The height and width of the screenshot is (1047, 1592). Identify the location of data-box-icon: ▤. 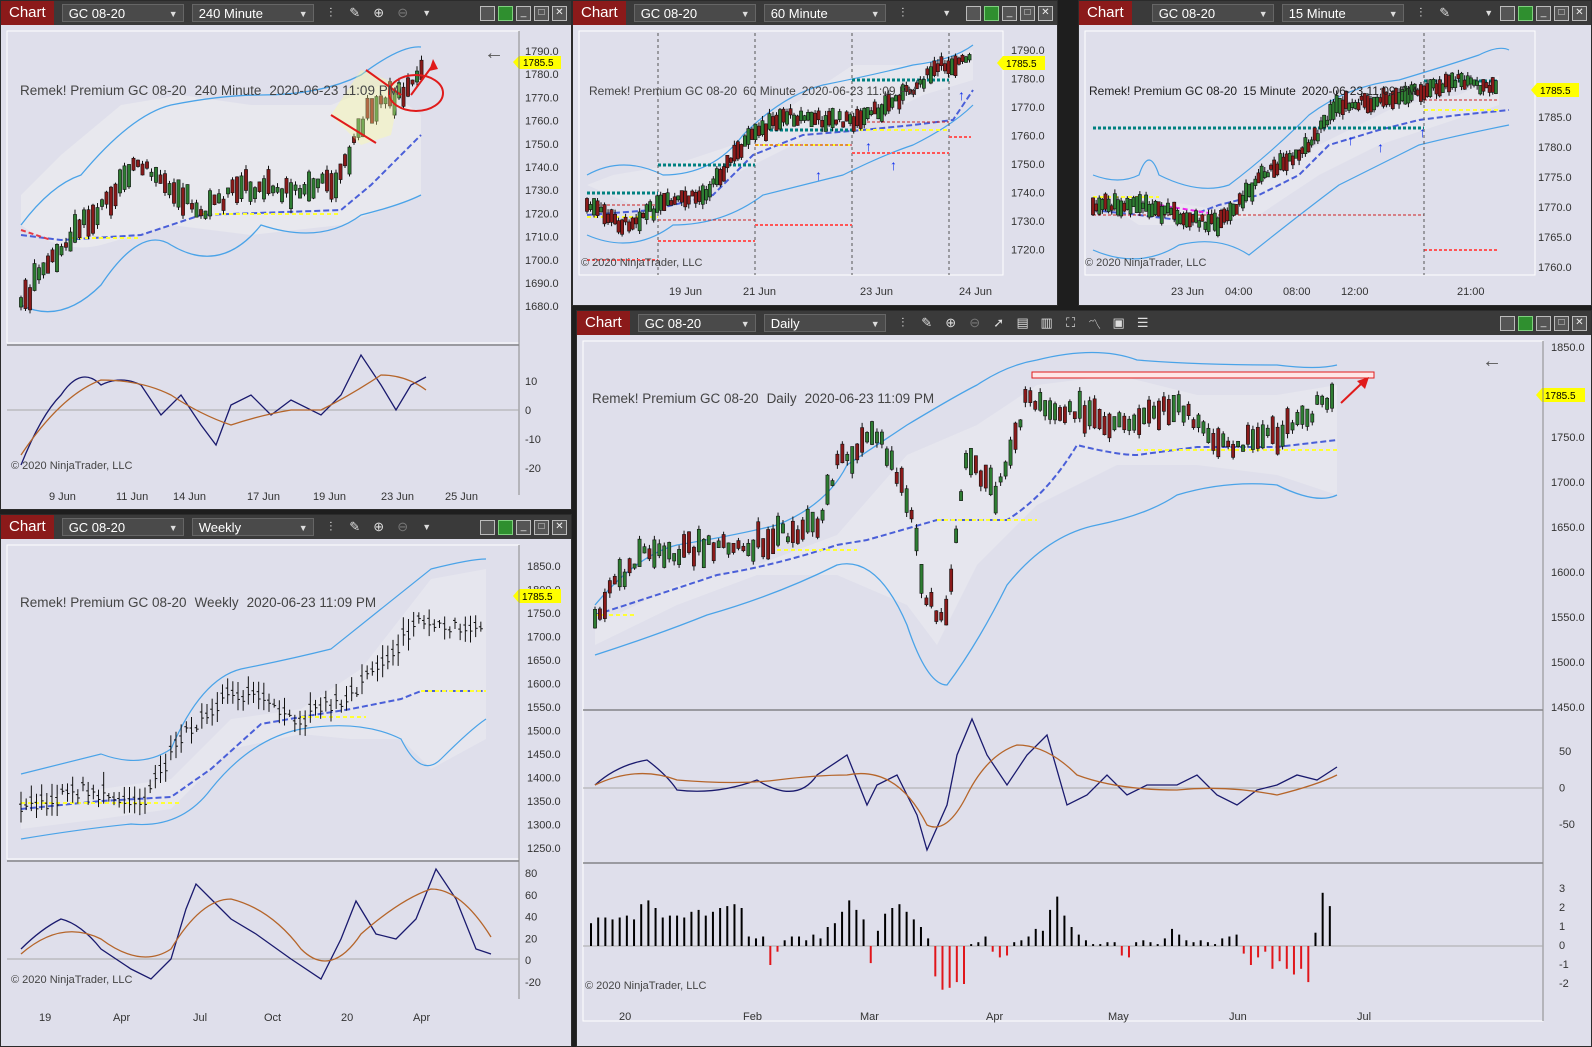
(1022, 322).